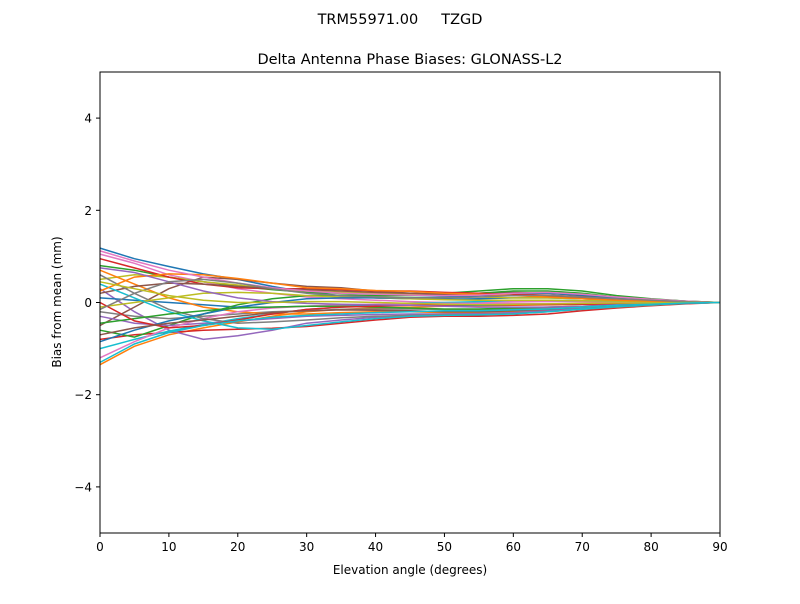  I want to click on y-axis-ticks: −4 −2 0 2 4, so click(87, 303).